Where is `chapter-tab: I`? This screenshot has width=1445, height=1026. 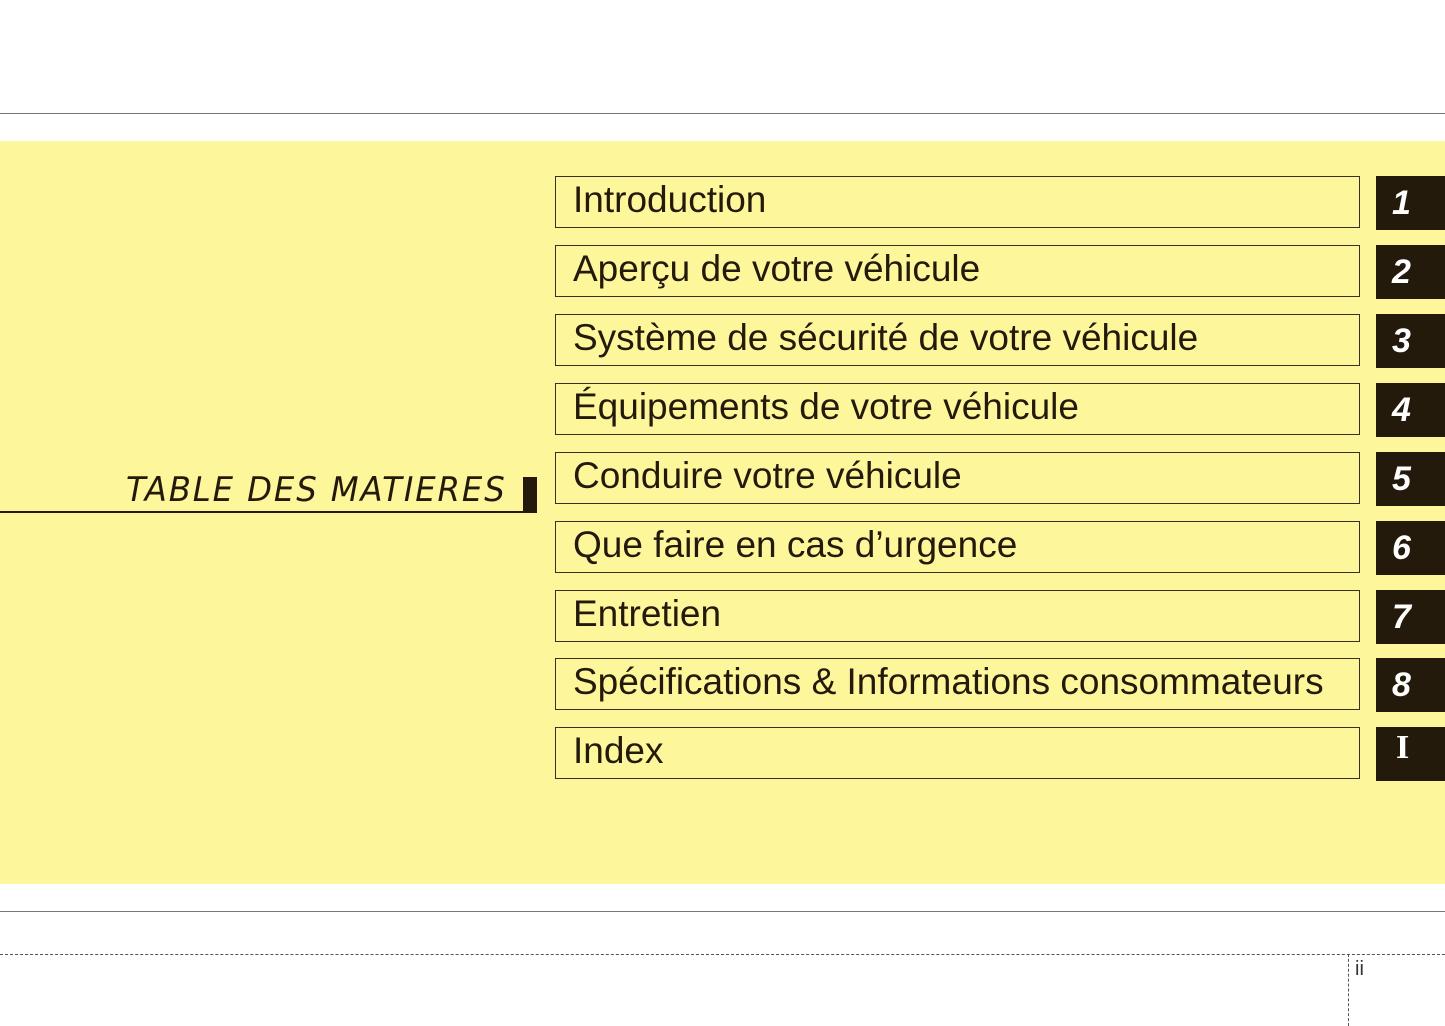 chapter-tab: I is located at coordinates (1410, 754).